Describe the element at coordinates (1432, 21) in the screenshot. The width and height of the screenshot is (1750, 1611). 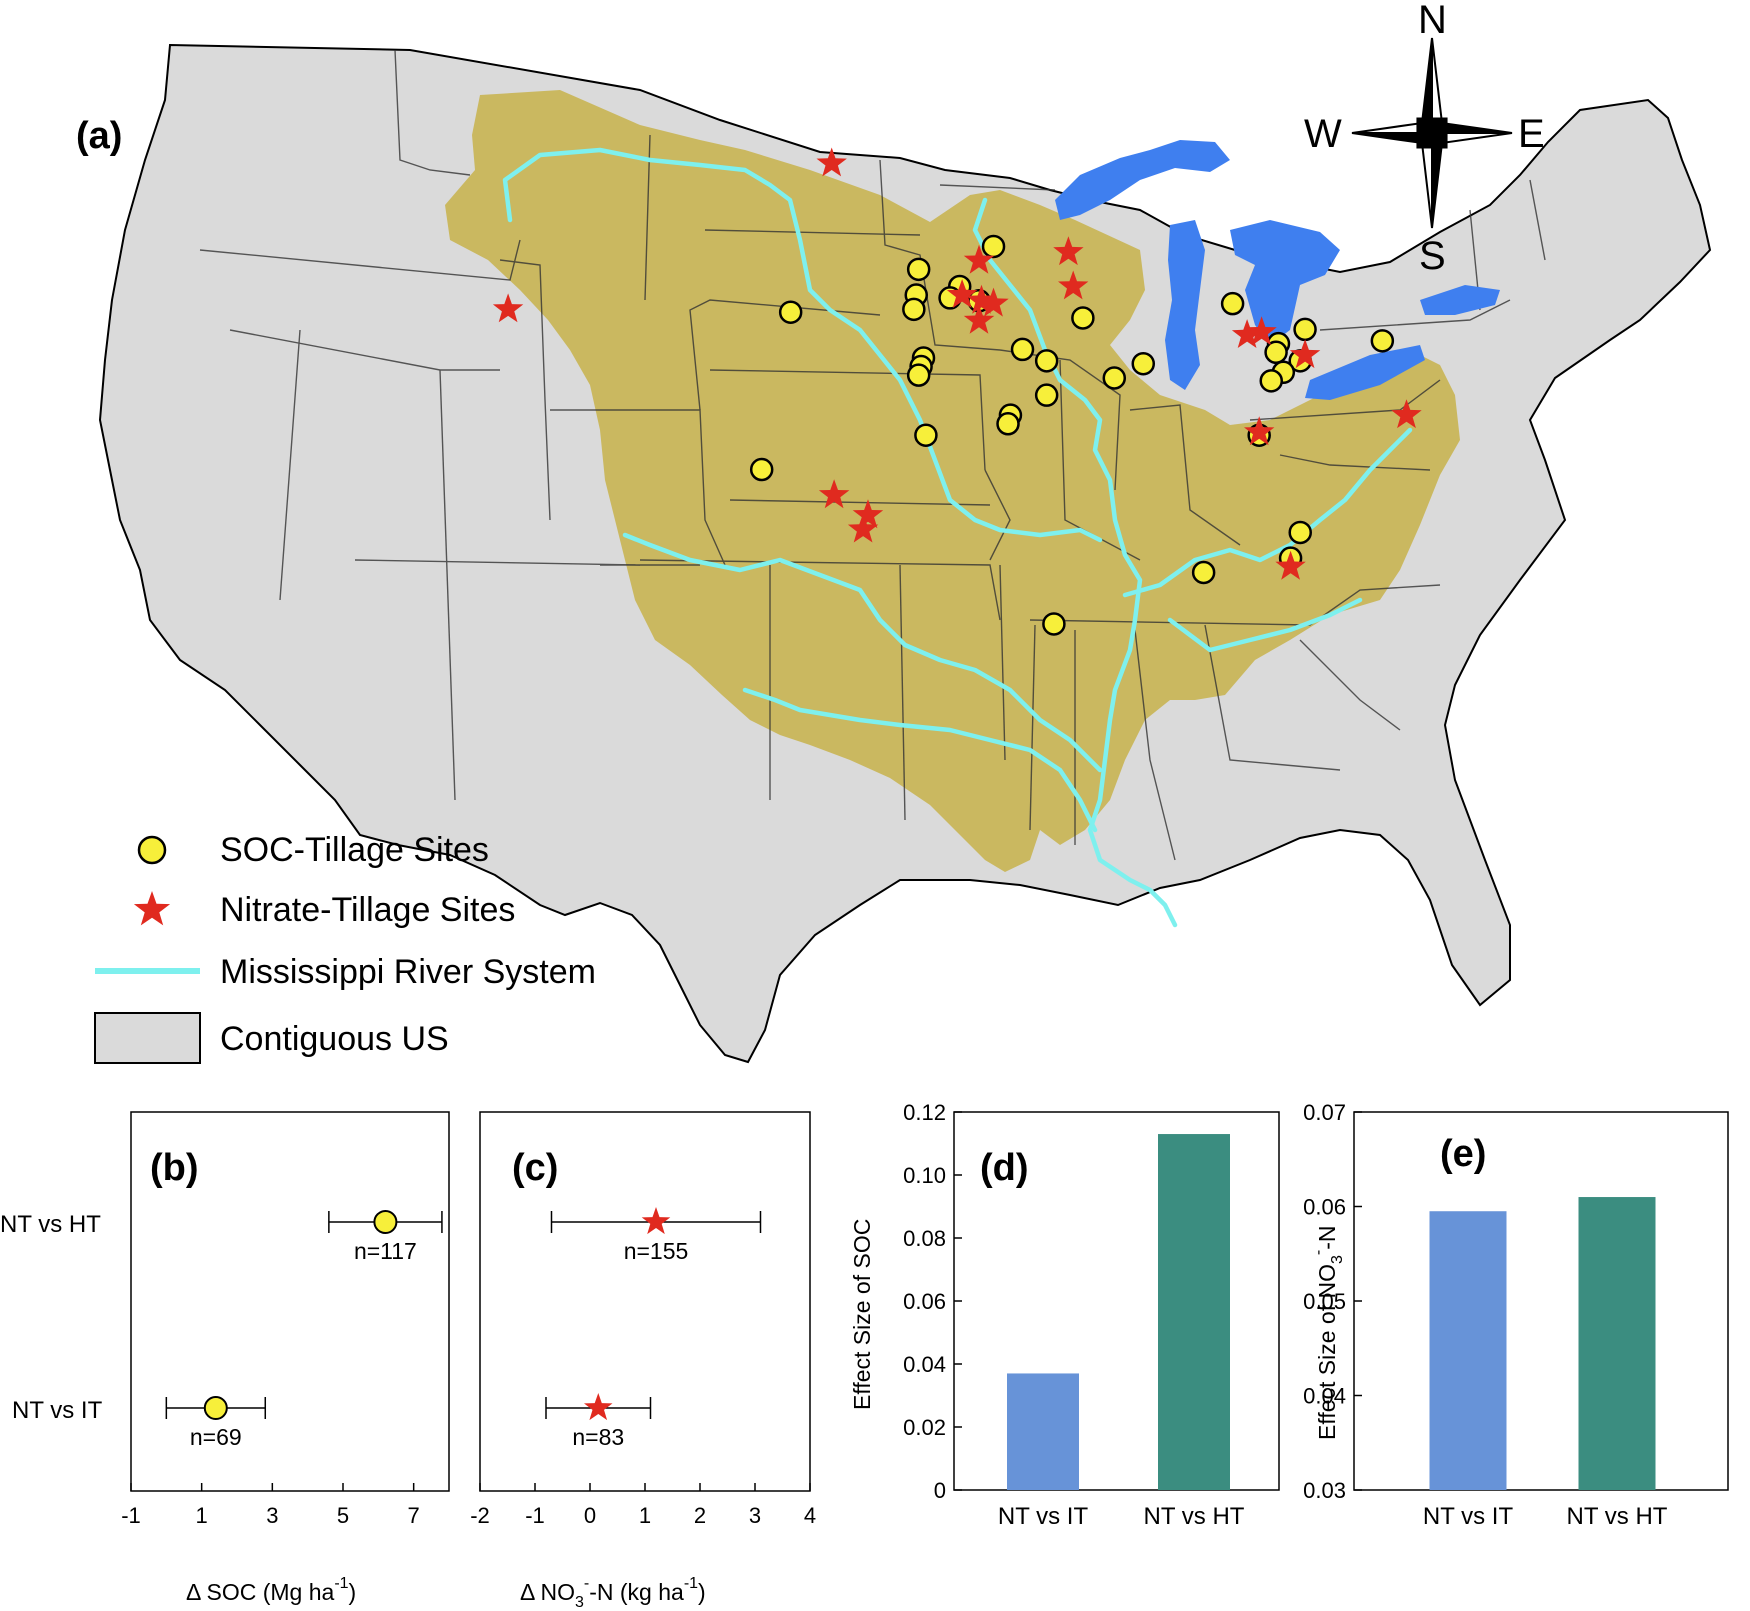
I see `compass-north-label: N` at that location.